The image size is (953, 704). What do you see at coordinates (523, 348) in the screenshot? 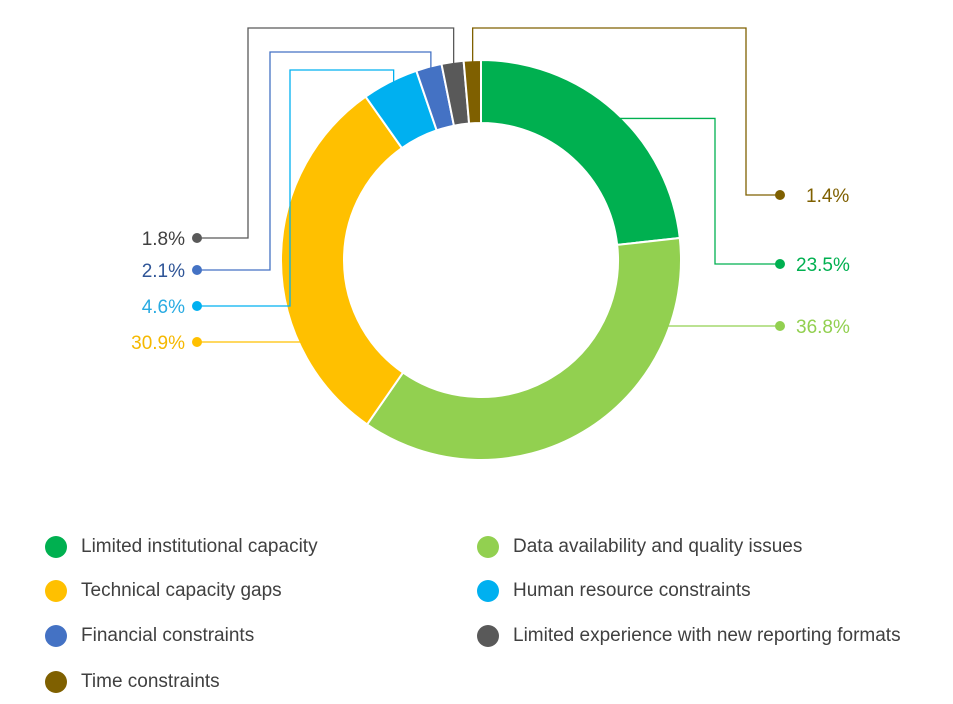
I see `donut-slice-data-availability-and-quality-issues` at bounding box center [523, 348].